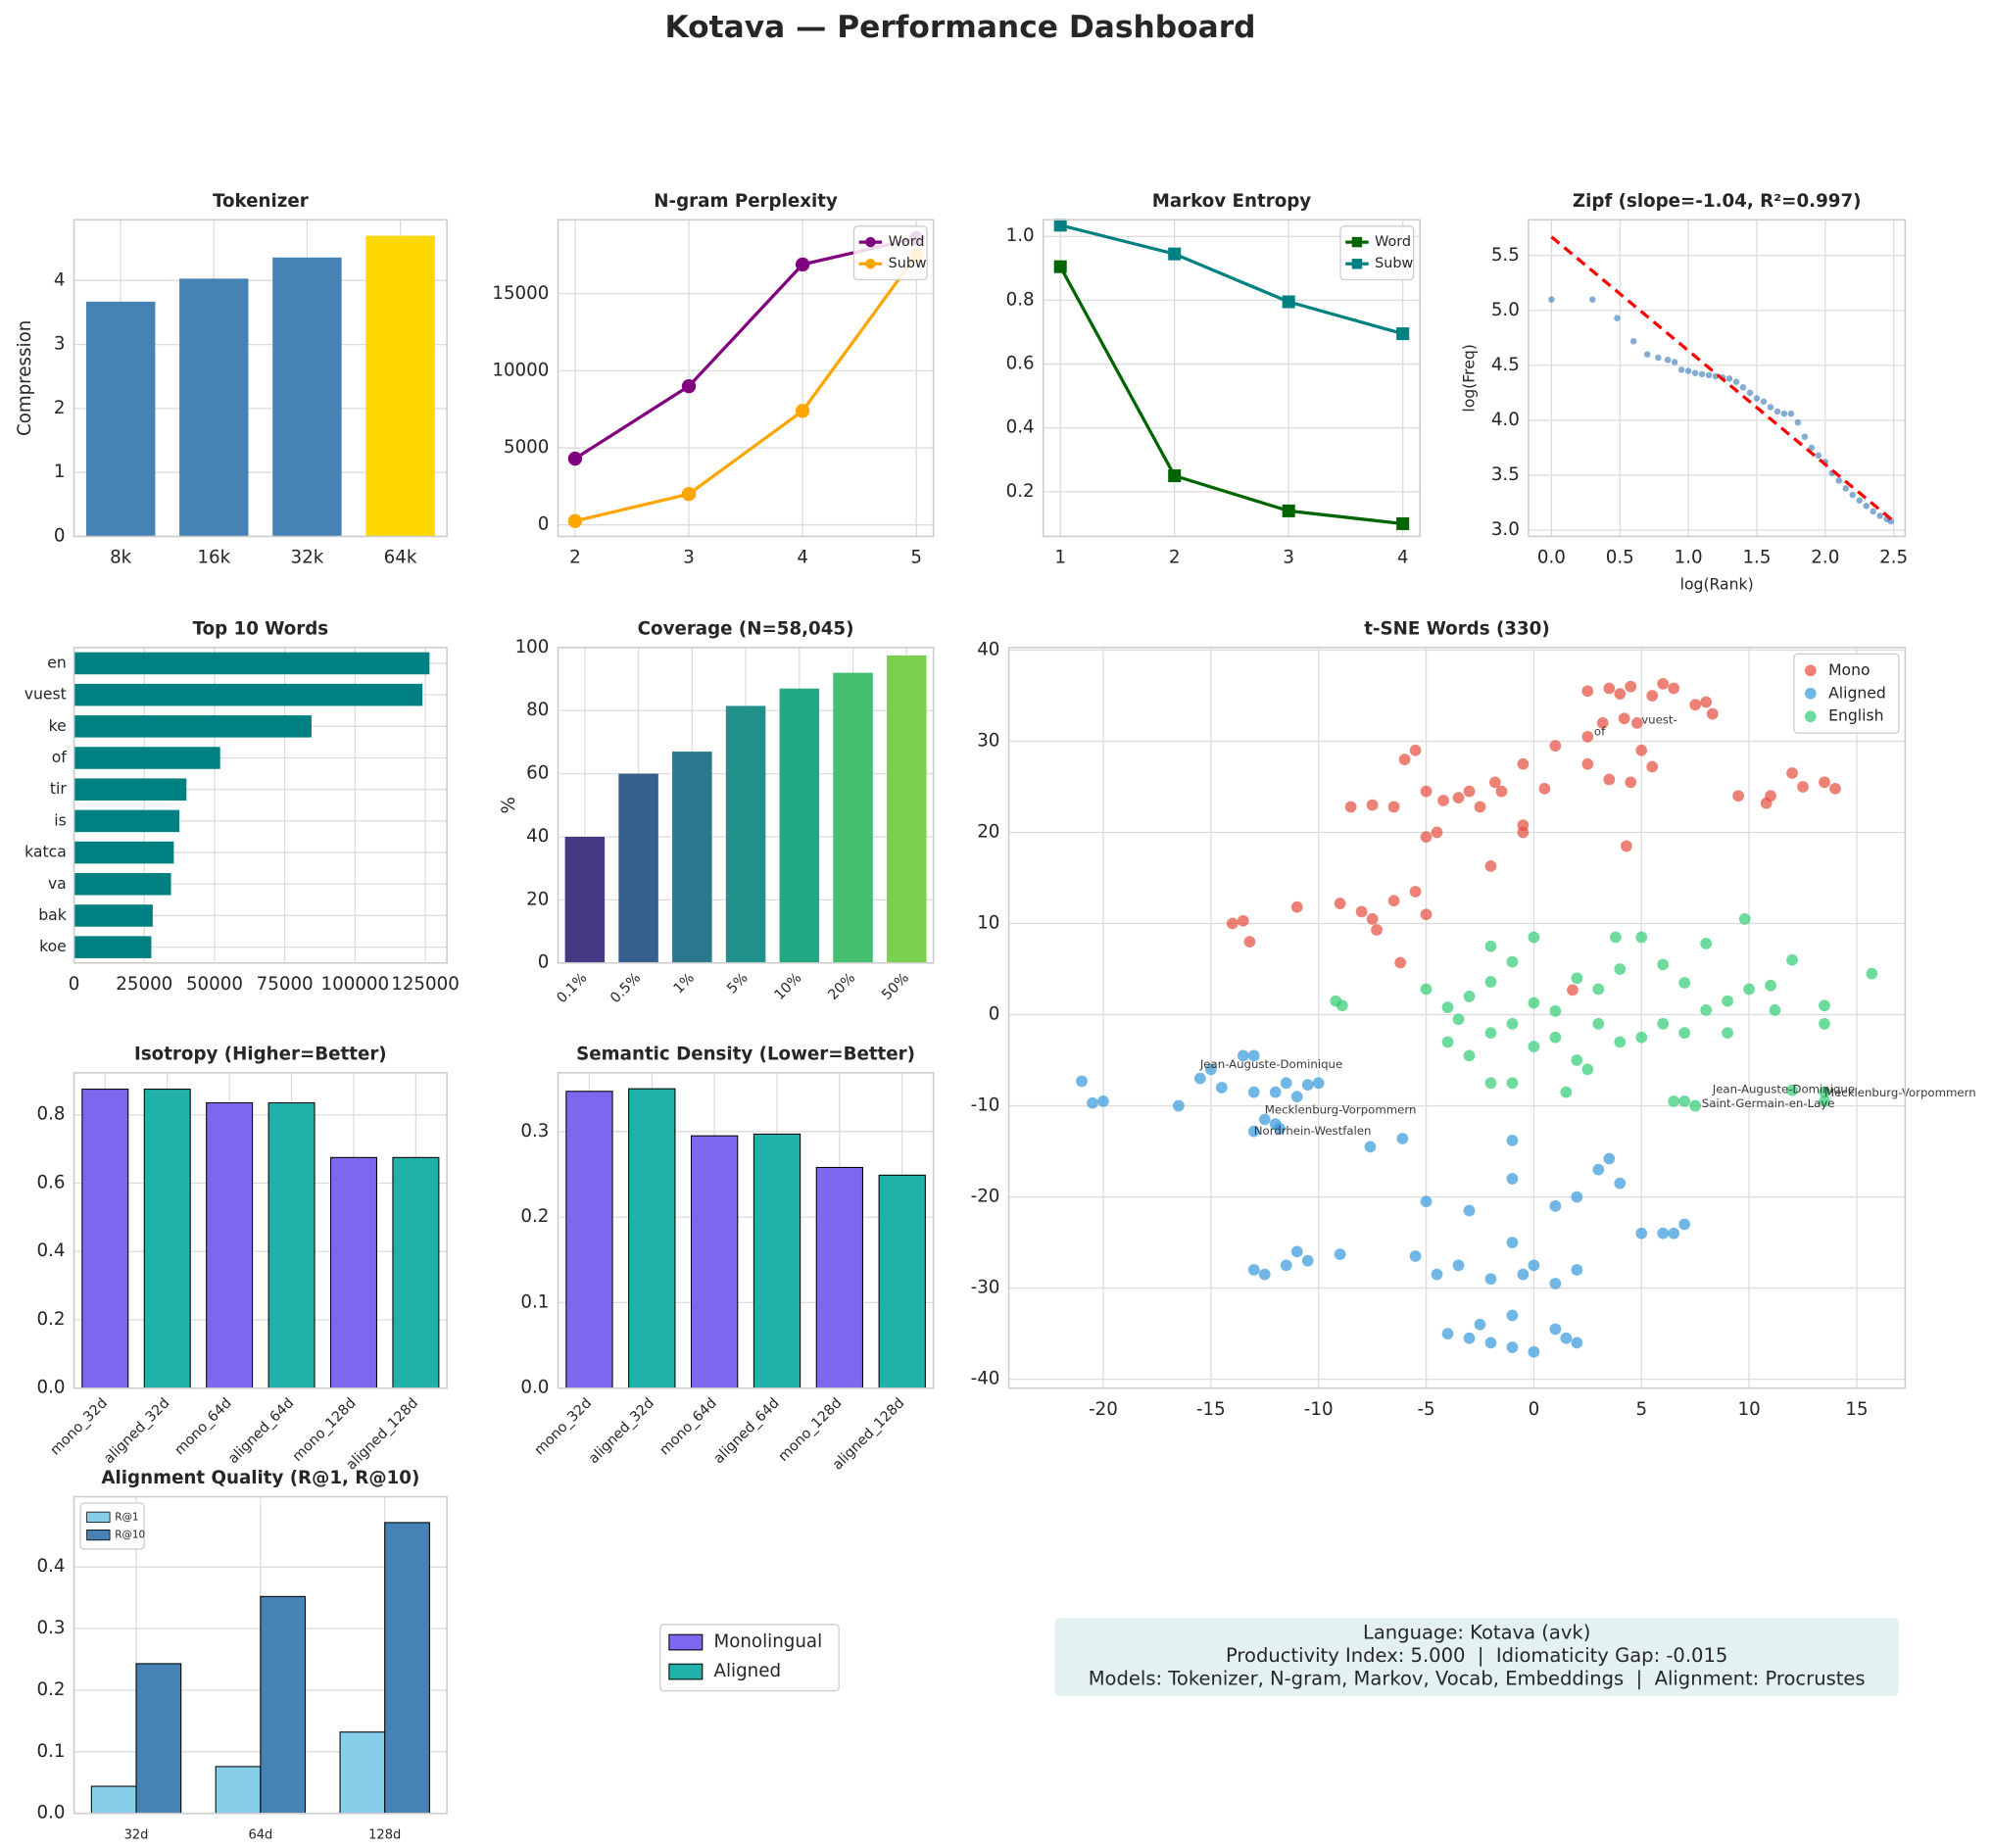 Image resolution: width=1992 pixels, height=1848 pixels. Describe the element at coordinates (1850, 670) in the screenshot. I see `legend-label: Mono` at that location.